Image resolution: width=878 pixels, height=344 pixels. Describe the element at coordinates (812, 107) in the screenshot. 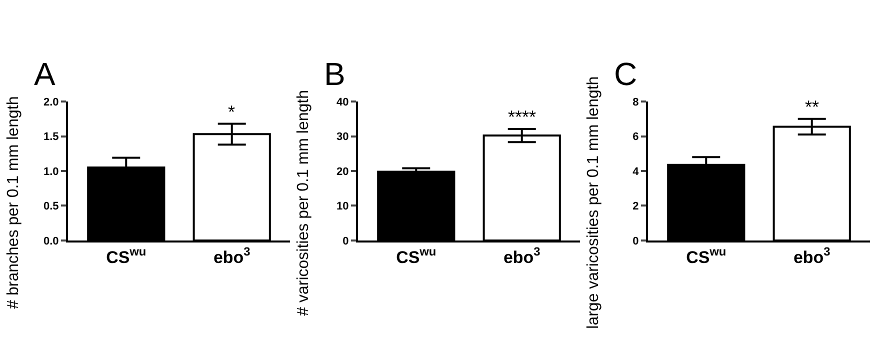

I see `annotation: **` at that location.